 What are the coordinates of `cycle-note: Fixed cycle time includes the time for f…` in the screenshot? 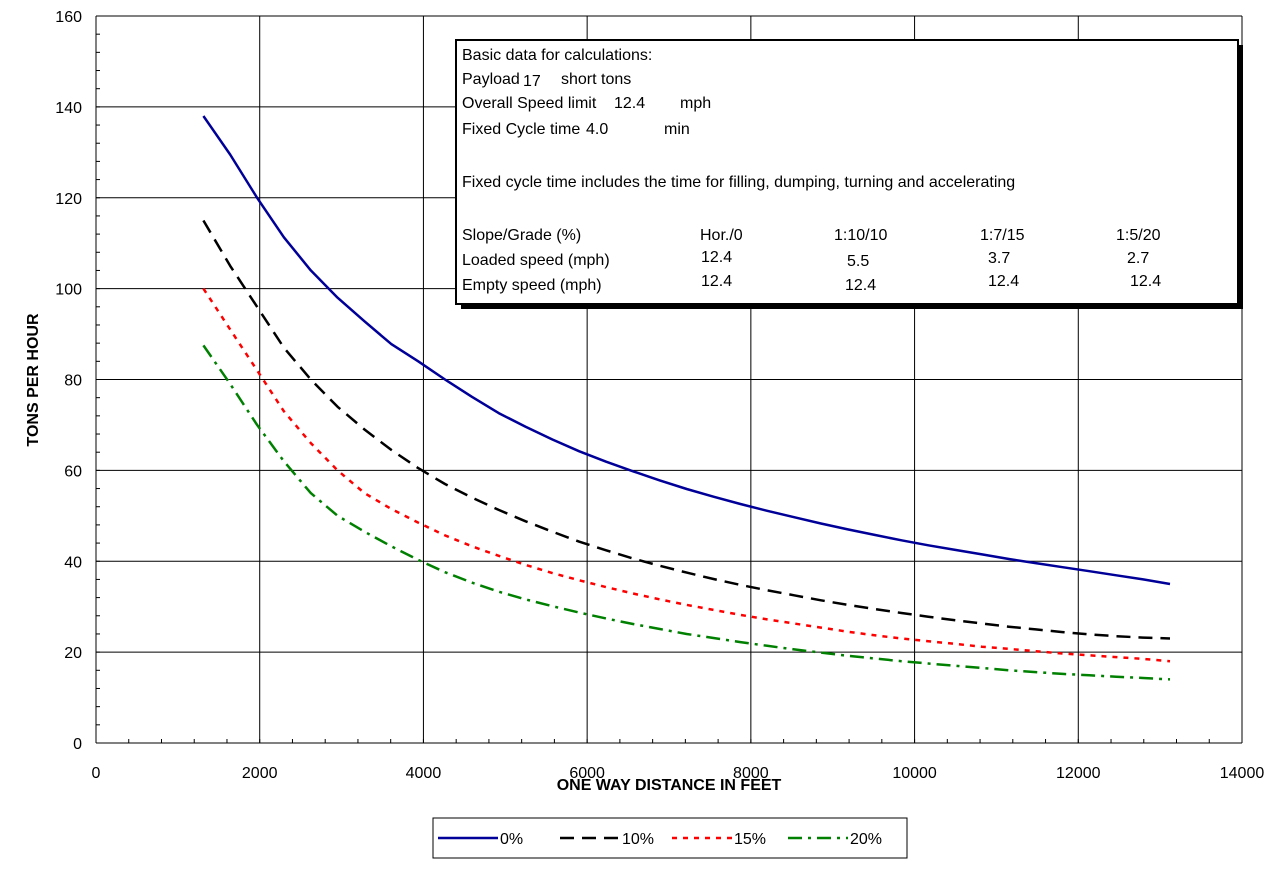 It's located at (738, 182).